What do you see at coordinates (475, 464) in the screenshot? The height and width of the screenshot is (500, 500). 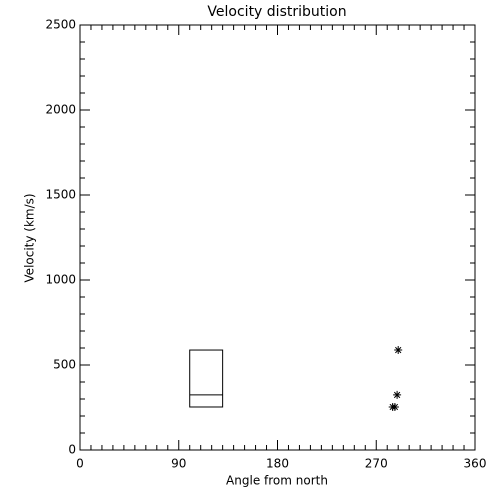 I see `x-tick-label: 360` at bounding box center [475, 464].